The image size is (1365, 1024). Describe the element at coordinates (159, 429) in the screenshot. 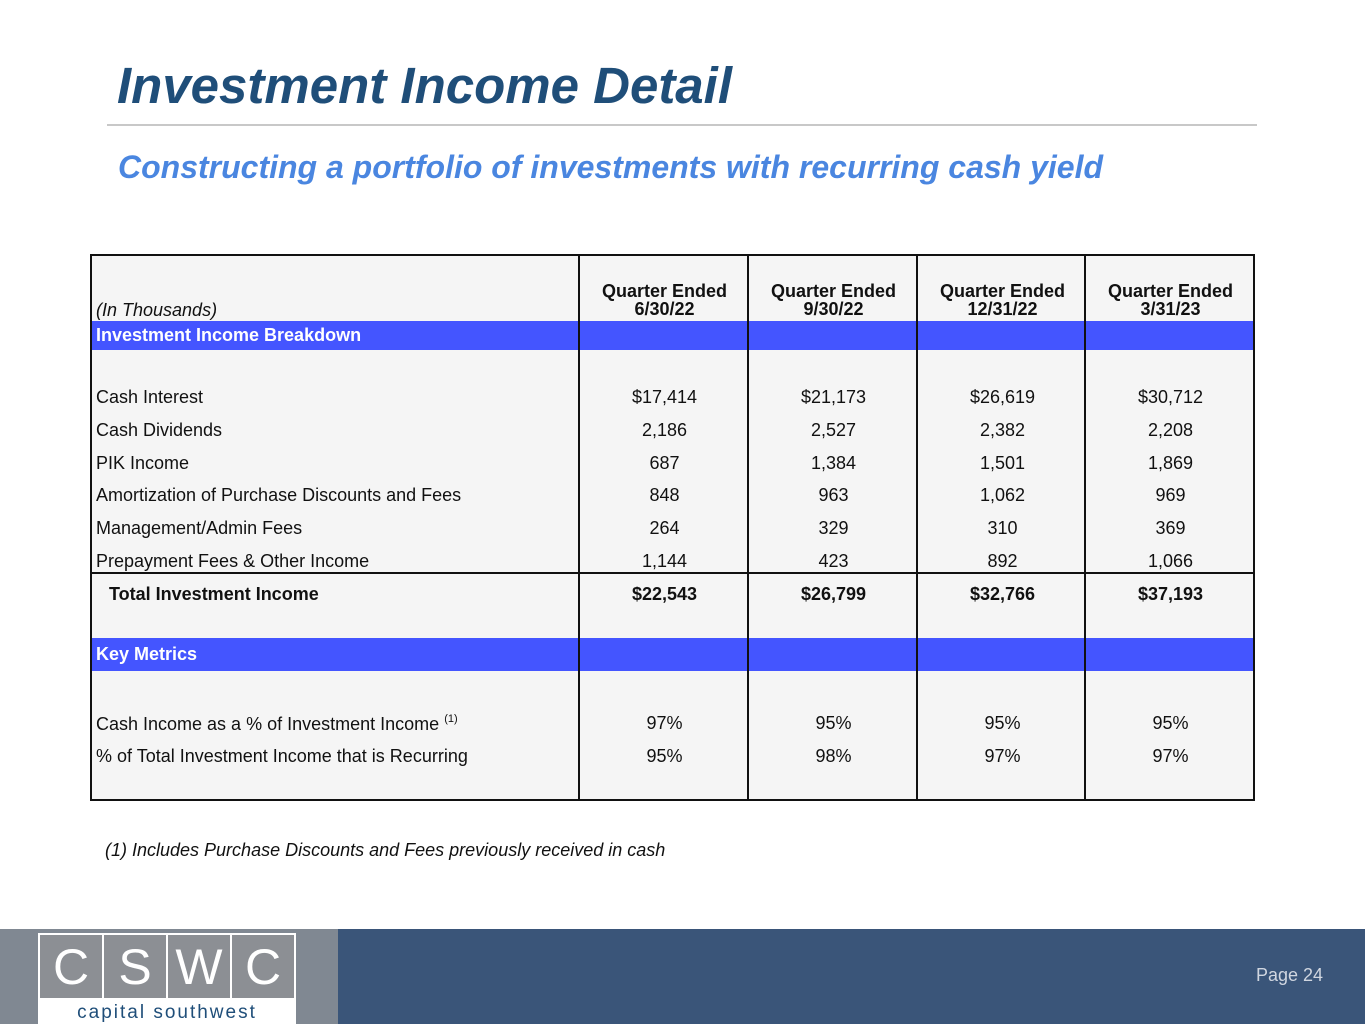

I see `row-label: Cash Dividends` at that location.